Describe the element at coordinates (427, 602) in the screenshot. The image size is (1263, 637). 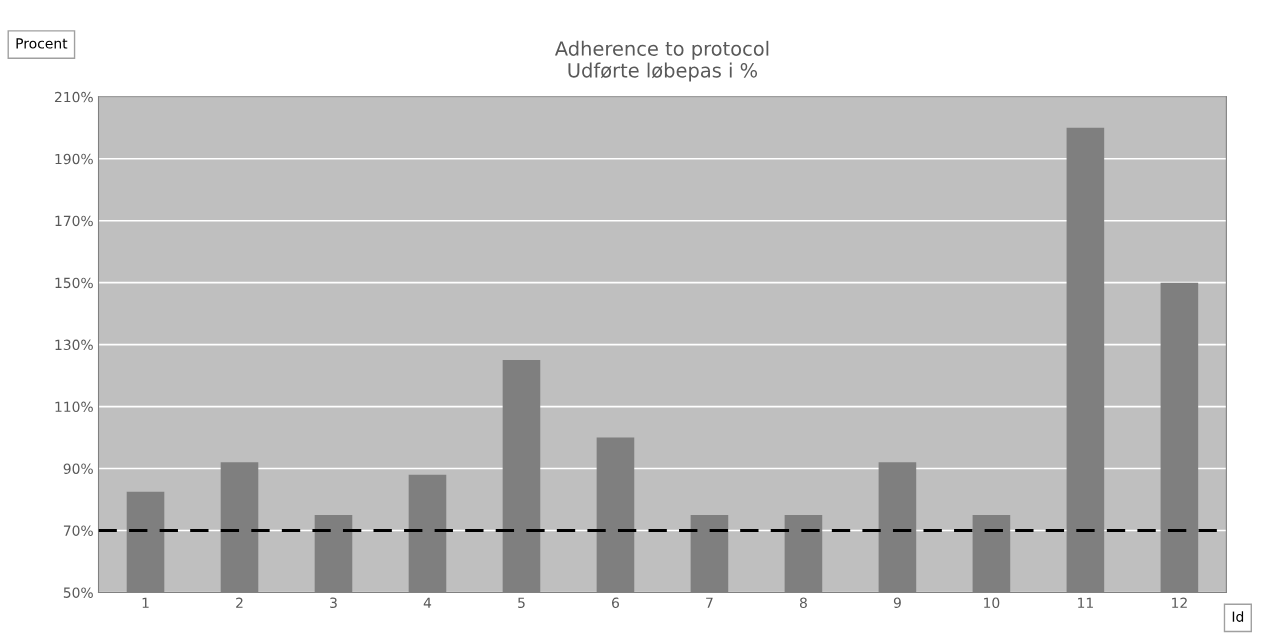
I see `x-tick-label: 4` at that location.